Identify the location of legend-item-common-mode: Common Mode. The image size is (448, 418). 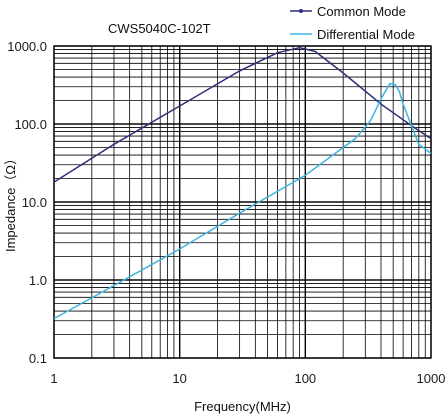
(348, 11).